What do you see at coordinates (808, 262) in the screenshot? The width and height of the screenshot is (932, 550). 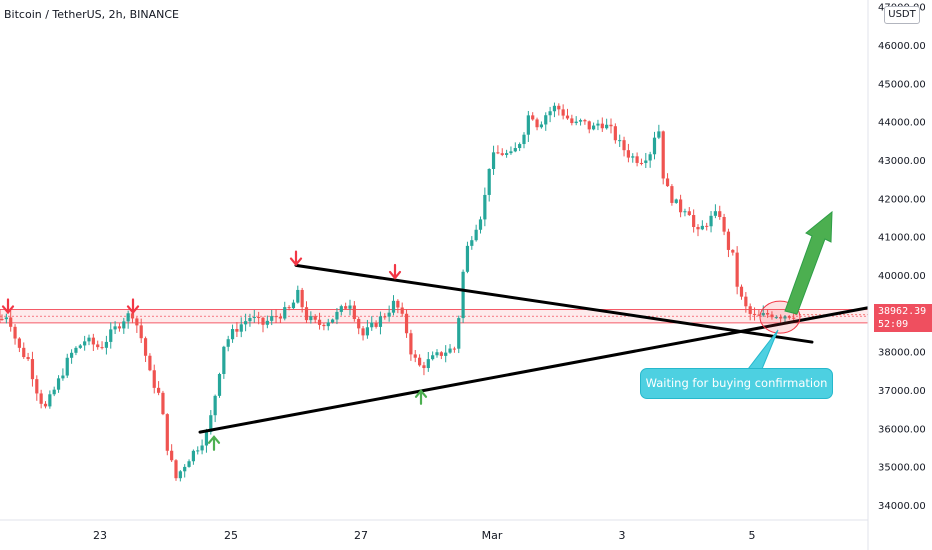 I see `projection-arrow-icon` at bounding box center [808, 262].